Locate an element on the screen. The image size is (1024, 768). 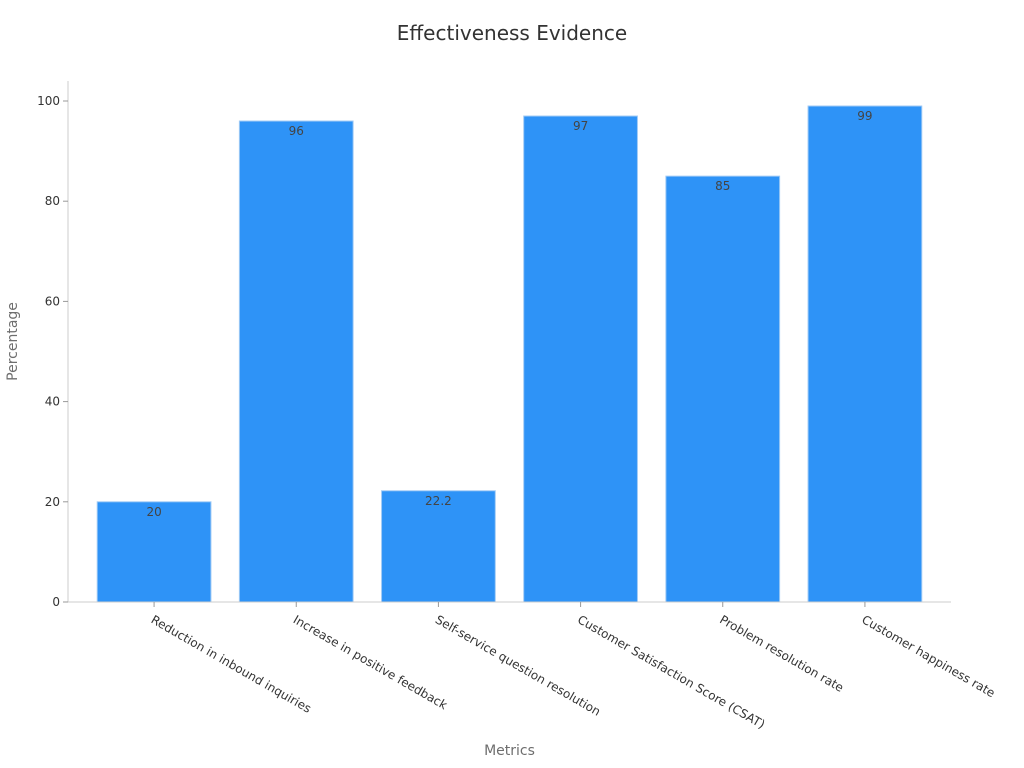
data-label: 22.2 is located at coordinates (438, 501).